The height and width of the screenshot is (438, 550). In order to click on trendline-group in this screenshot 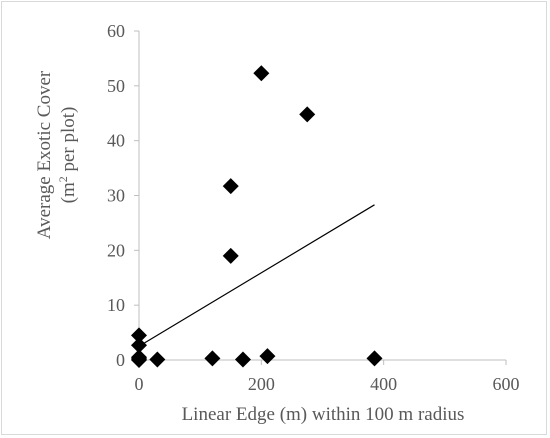, I will do `click(256, 275)`.